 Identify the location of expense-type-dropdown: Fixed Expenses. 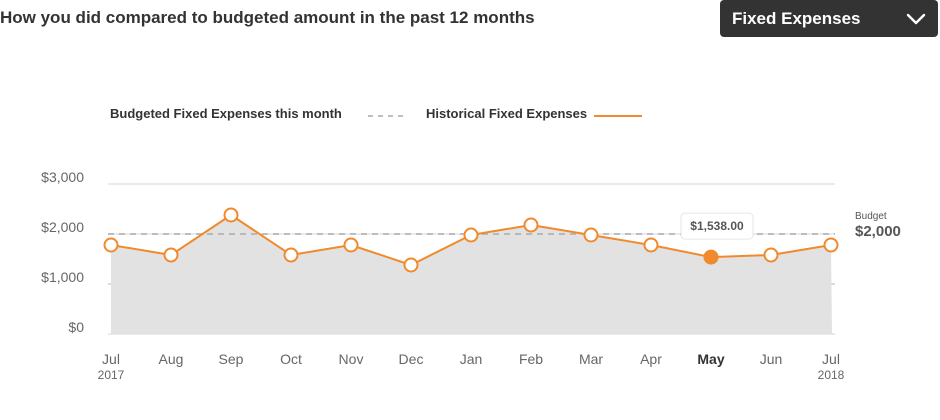
(829, 18).